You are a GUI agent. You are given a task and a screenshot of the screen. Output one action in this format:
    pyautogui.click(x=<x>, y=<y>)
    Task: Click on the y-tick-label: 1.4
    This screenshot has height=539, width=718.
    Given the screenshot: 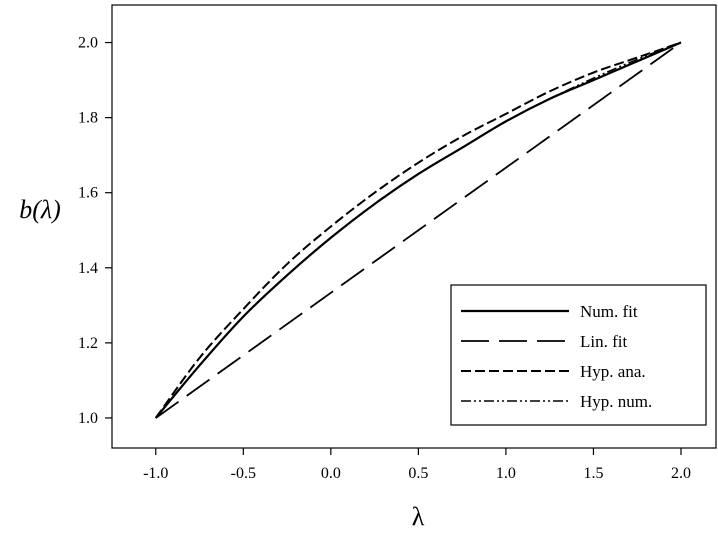 What is the action you would take?
    pyautogui.click(x=88, y=268)
    